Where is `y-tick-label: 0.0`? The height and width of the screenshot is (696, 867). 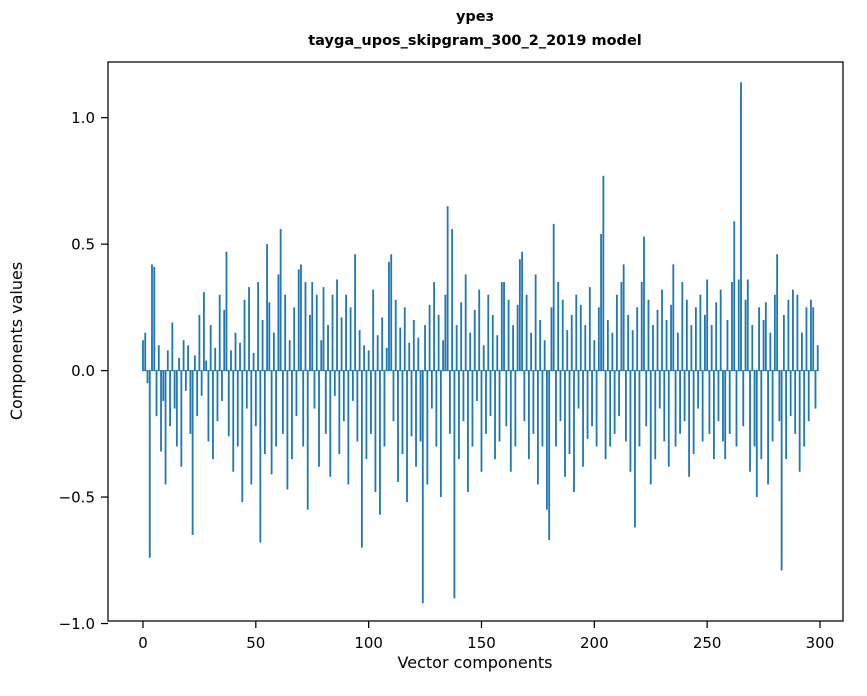 y-tick-label: 0.0 is located at coordinates (83, 371).